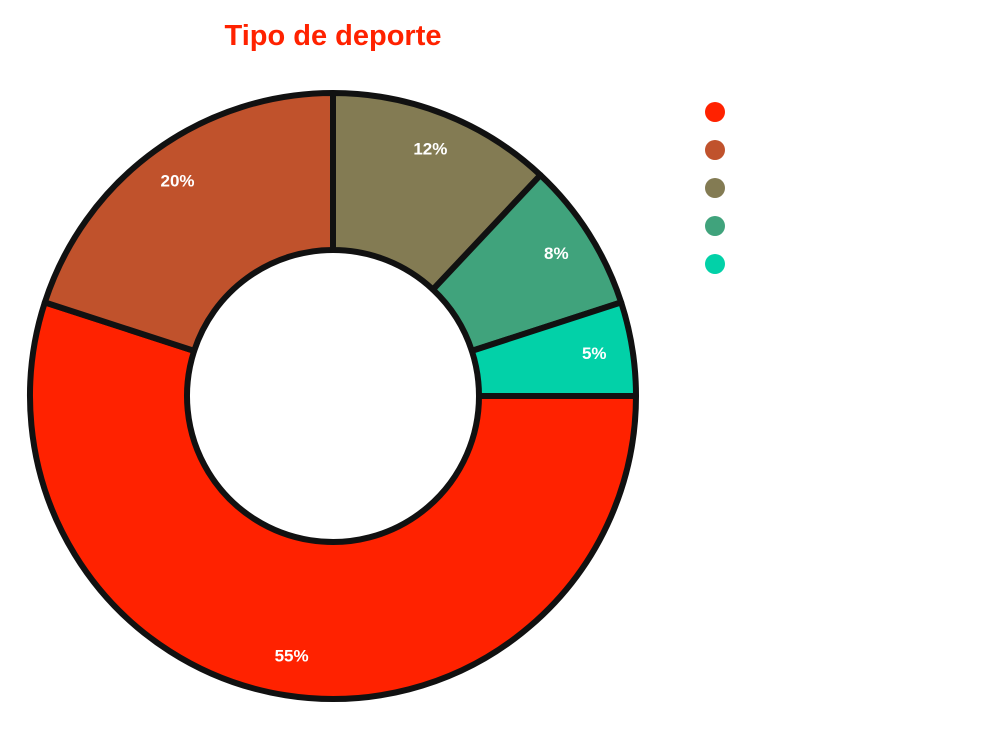 The image size is (1000, 750). I want to click on slice-label-1: 20%, so click(178, 180).